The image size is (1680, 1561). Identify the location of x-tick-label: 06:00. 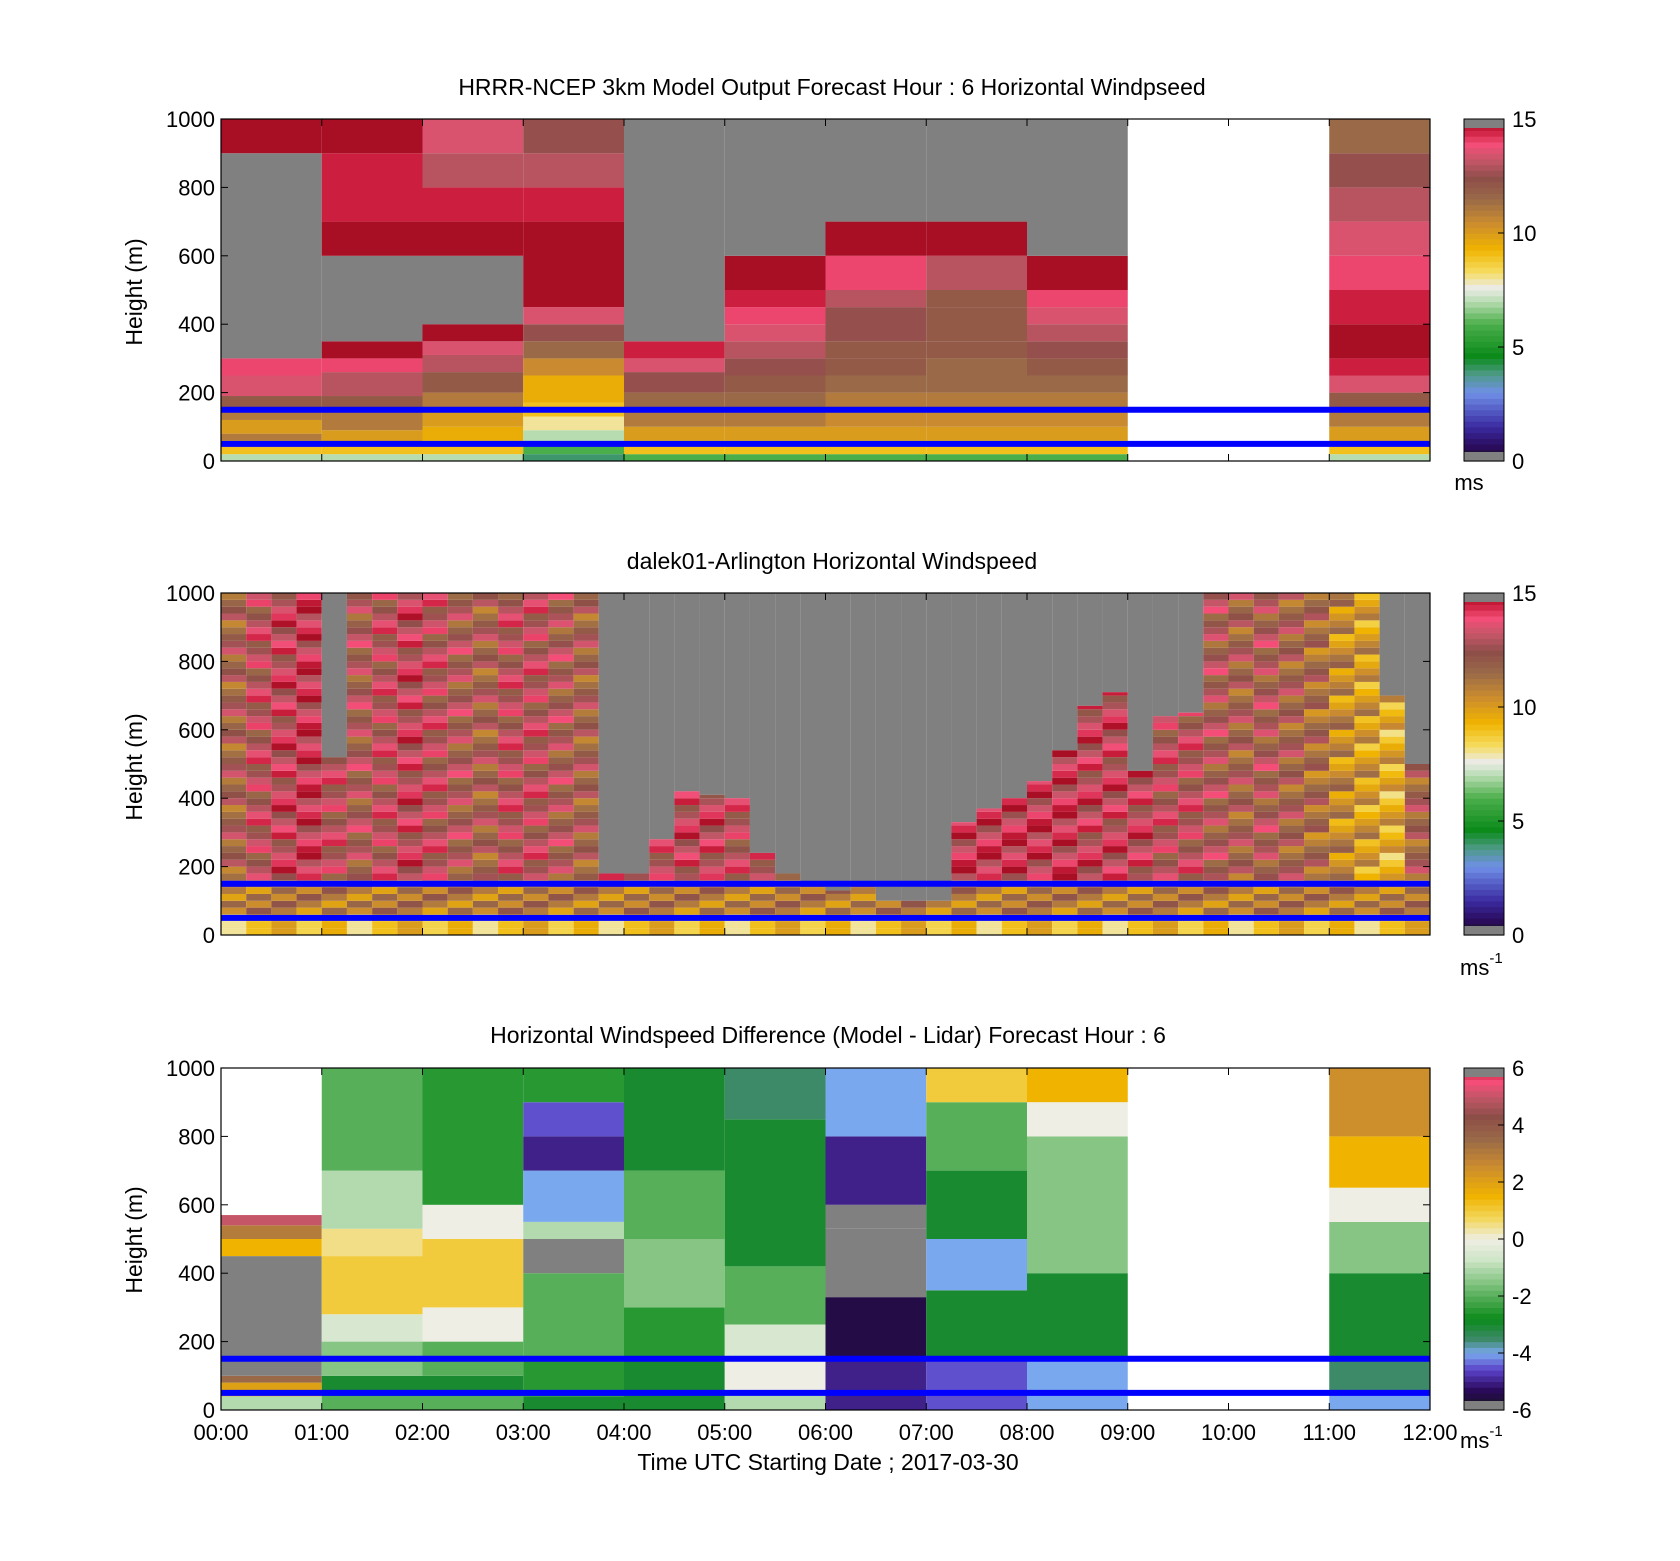
(825, 1432).